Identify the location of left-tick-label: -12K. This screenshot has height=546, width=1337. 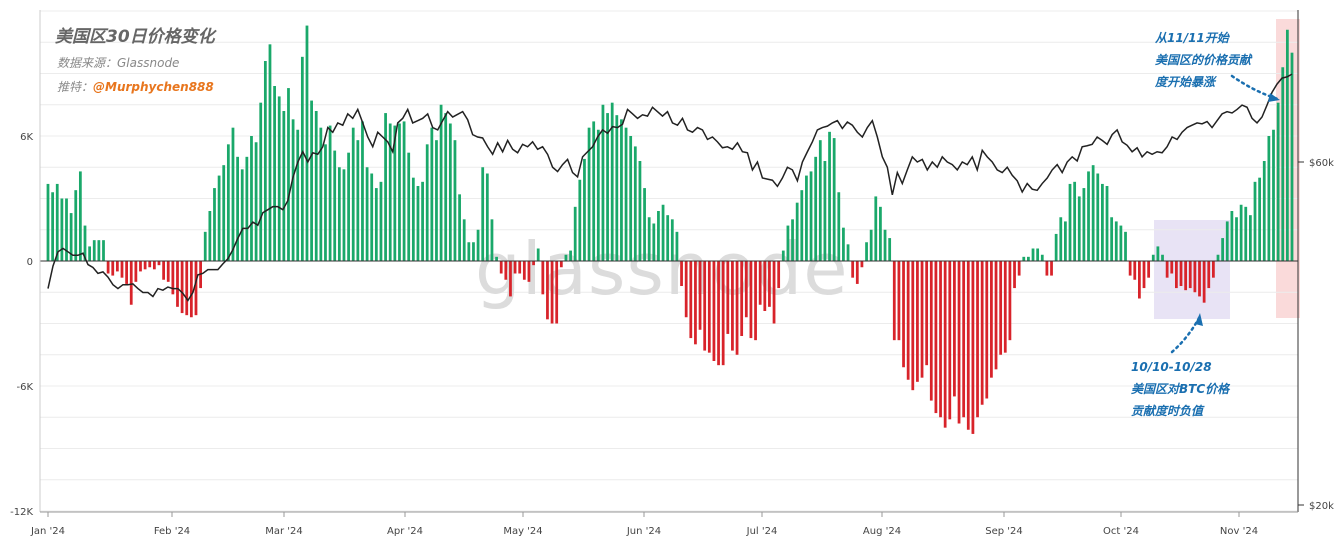
(21, 512).